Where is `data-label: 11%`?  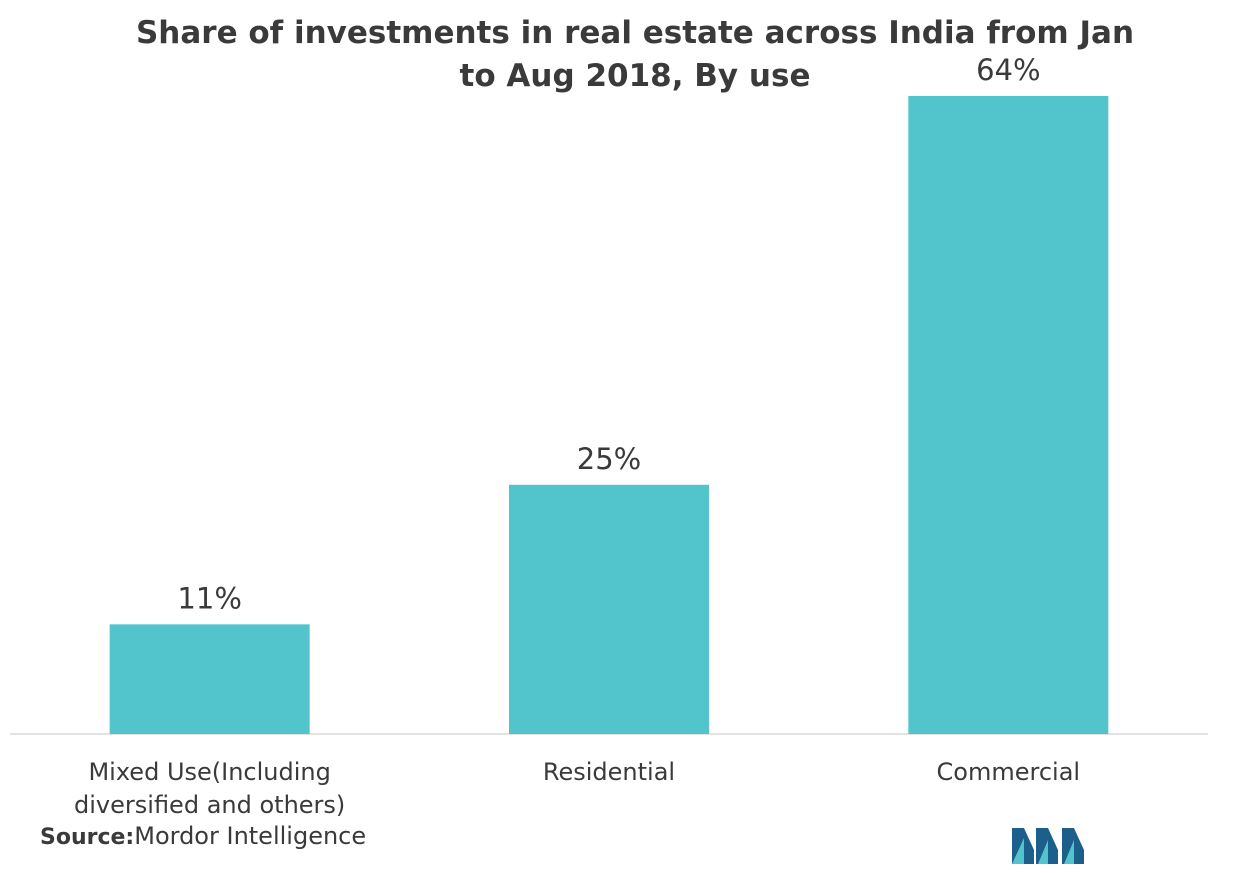
data-label: 11% is located at coordinates (209, 598).